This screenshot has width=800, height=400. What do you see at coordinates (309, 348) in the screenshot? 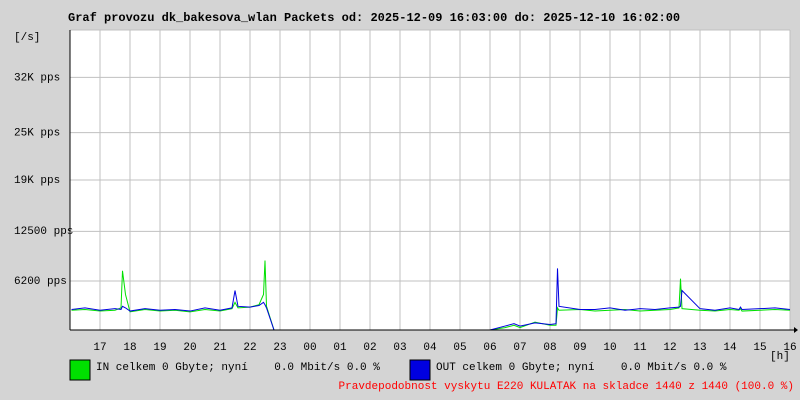
I see `x-tick-label: 00` at bounding box center [309, 348].